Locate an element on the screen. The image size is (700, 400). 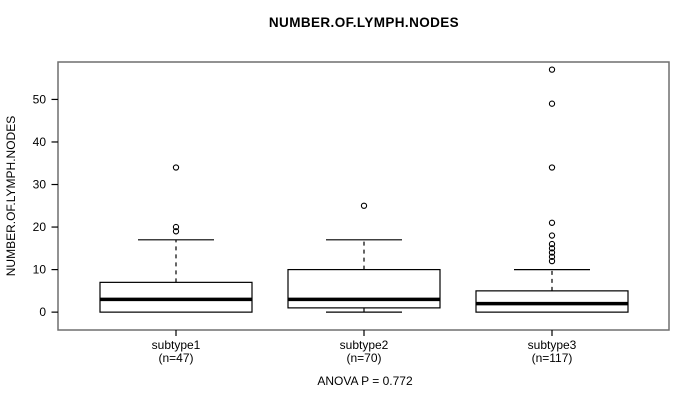
y-tick-label: 0 is located at coordinates (42, 312).